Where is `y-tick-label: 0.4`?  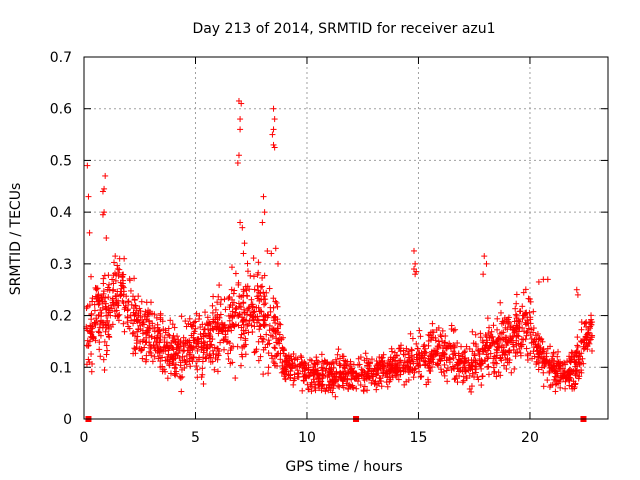
y-tick-label: 0.4 is located at coordinates (61, 213).